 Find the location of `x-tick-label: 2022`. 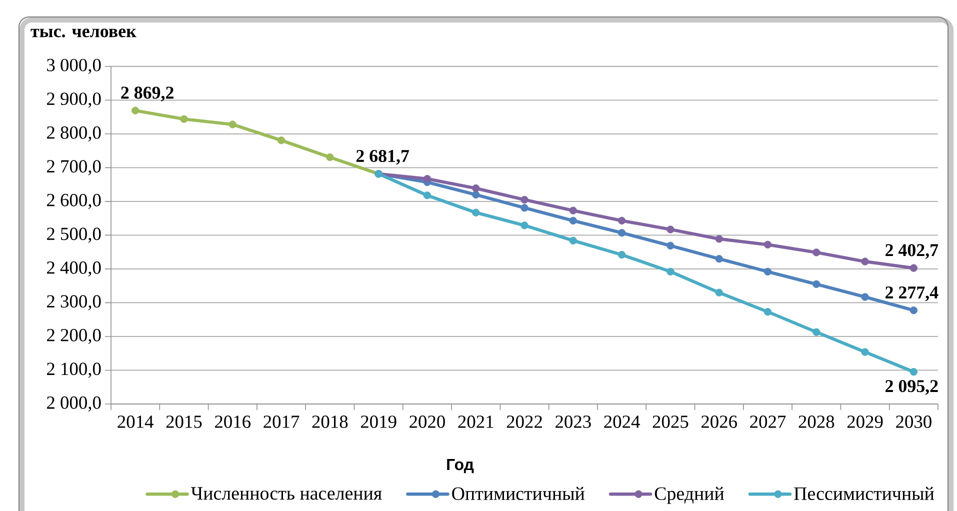

x-tick-label: 2022 is located at coordinates (524, 422).